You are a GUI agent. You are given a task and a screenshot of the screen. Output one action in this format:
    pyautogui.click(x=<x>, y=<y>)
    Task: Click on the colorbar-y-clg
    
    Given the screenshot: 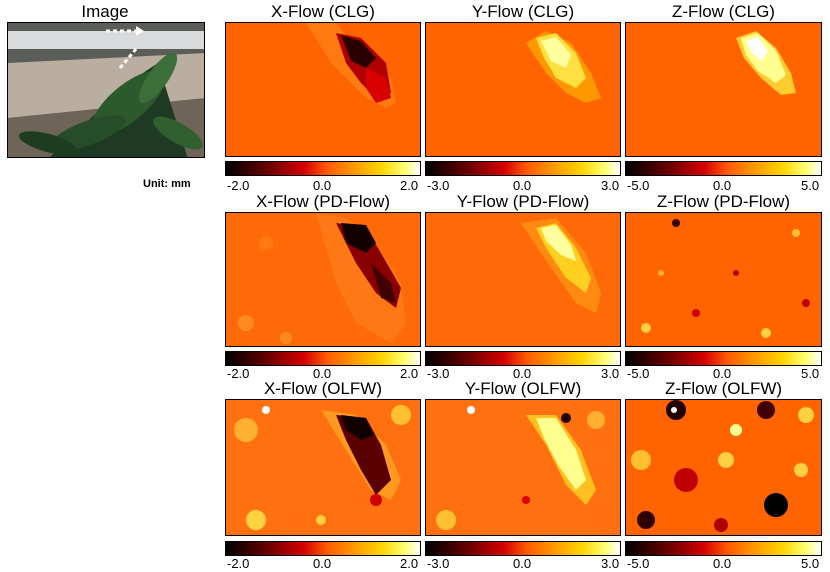 What is the action you would take?
    pyautogui.click(x=523, y=168)
    